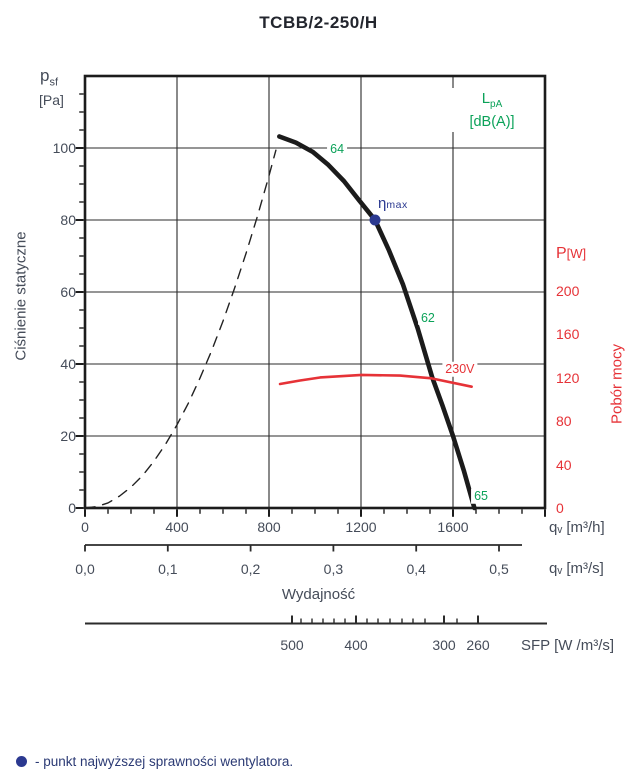 This screenshot has height=783, width=637. What do you see at coordinates (375, 380) in the screenshot?
I see `power-curve` at bounding box center [375, 380].